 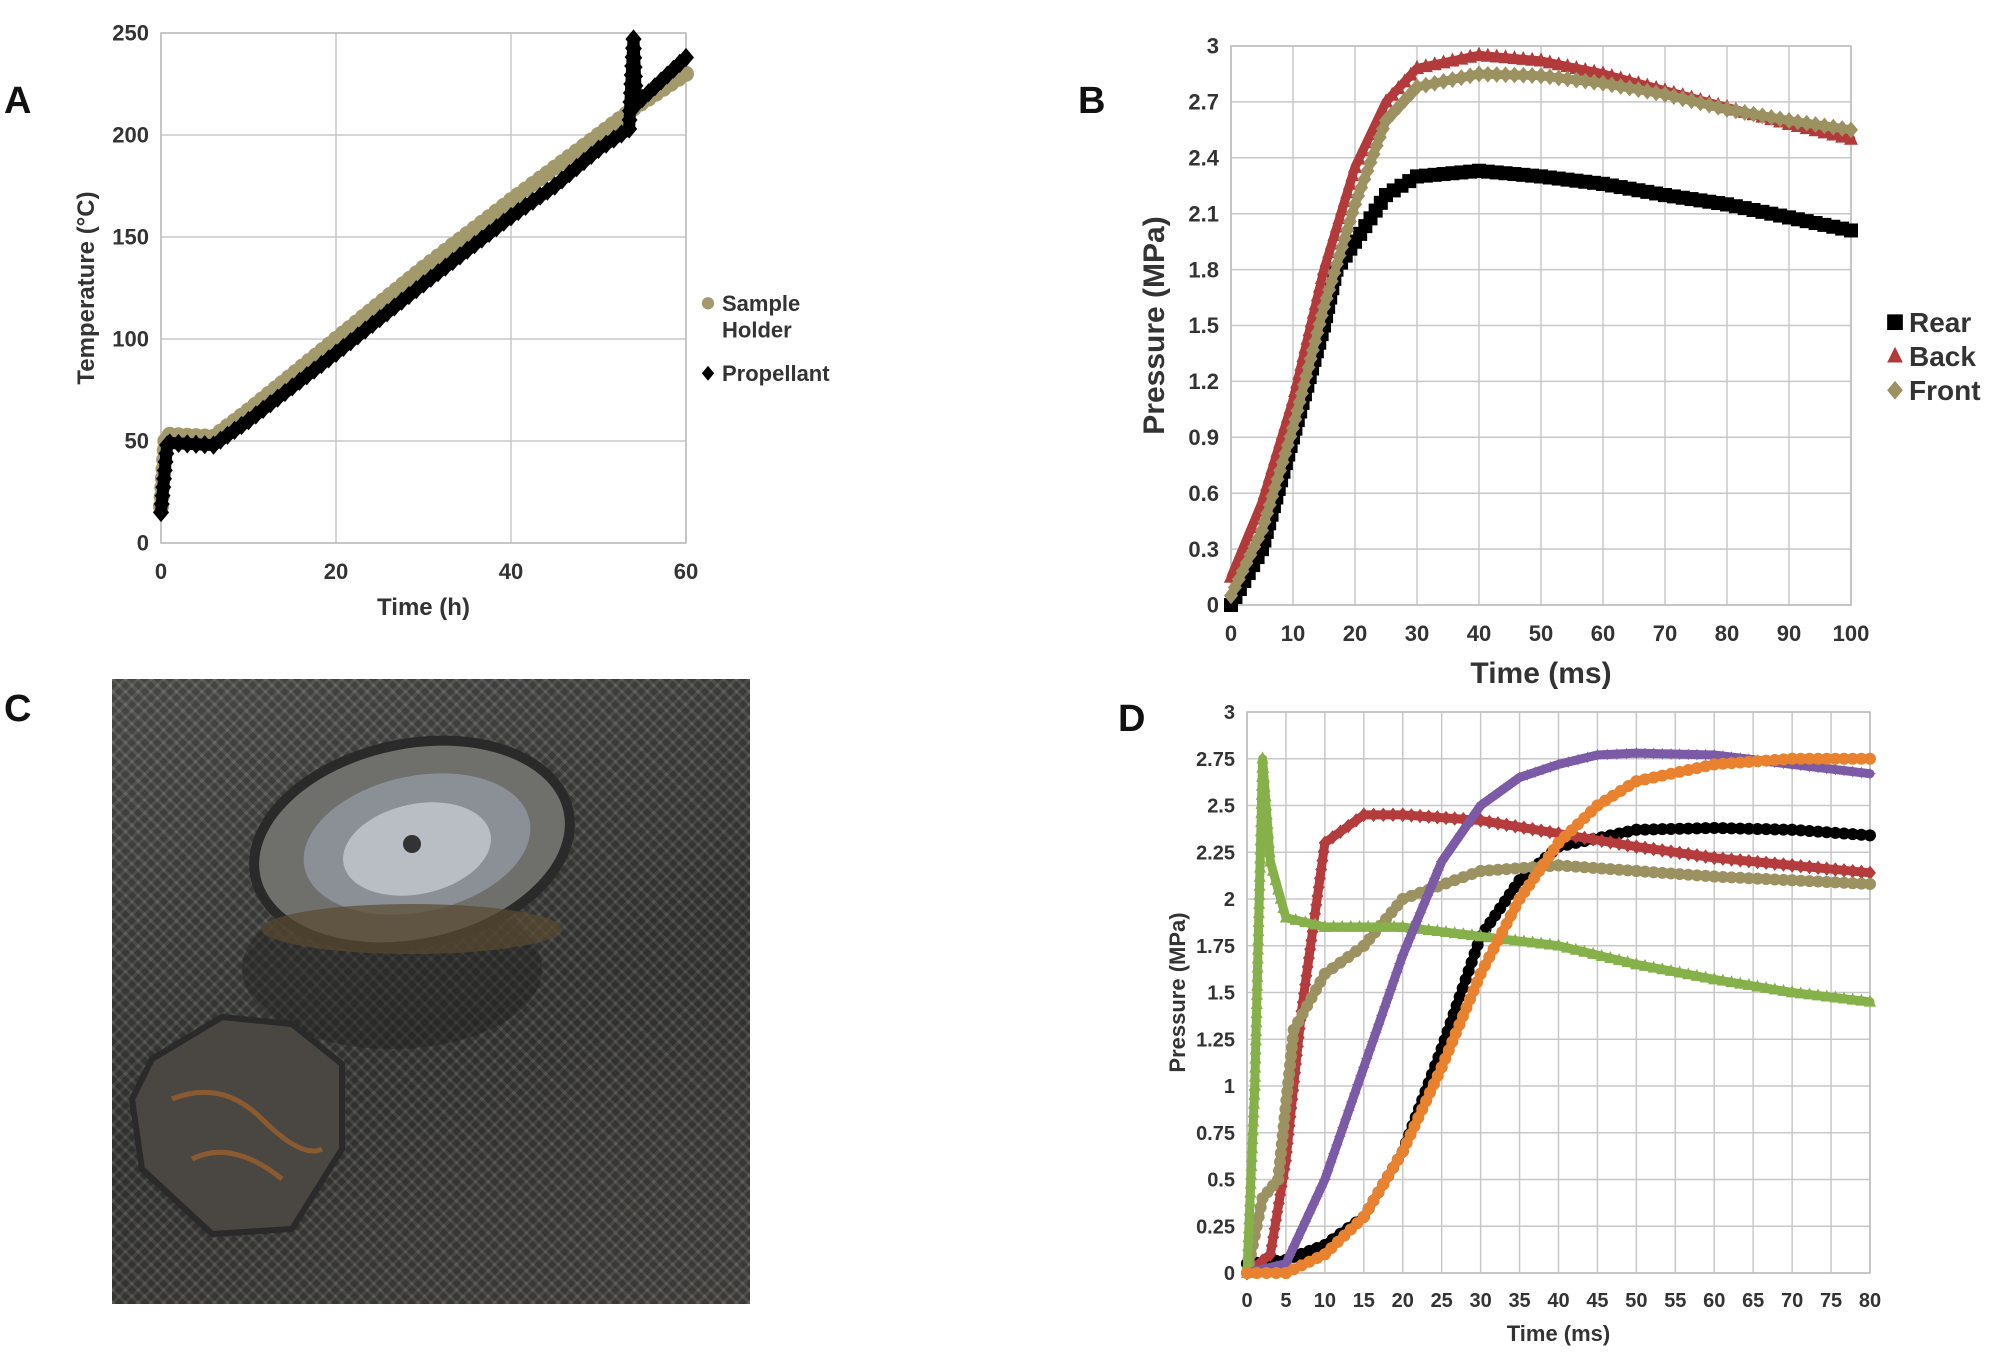 I want to click on y-tick-label: 1.5, so click(x=1221, y=994).